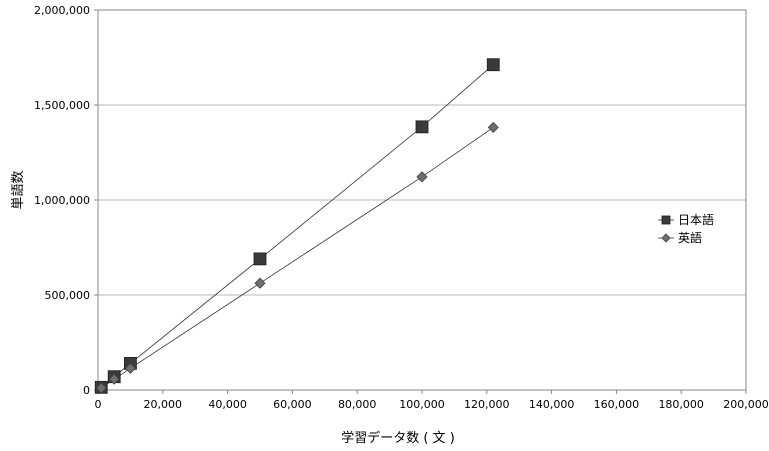 The width and height of the screenshot is (769, 451). What do you see at coordinates (292, 404) in the screenshot?
I see `x-tick-label: 60,000` at bounding box center [292, 404].